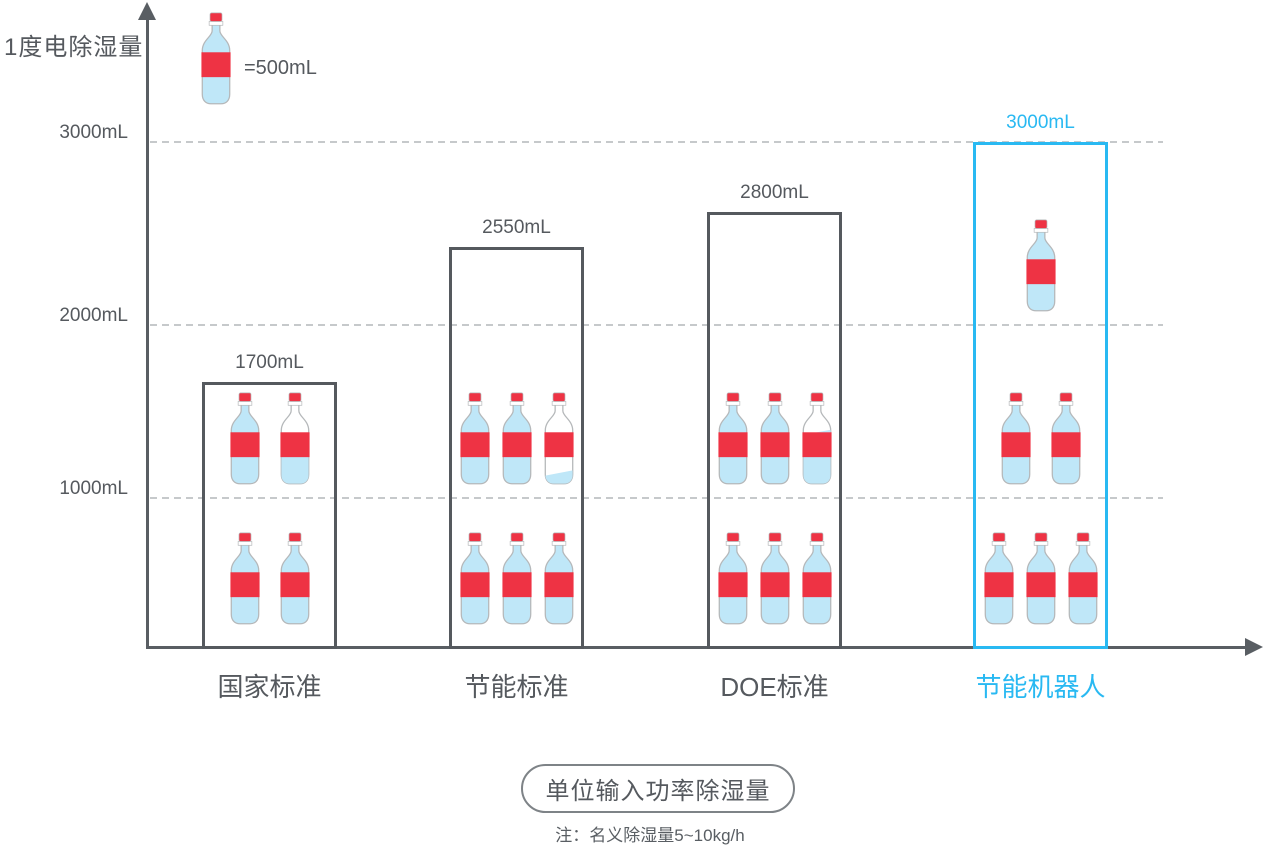 The height and width of the screenshot is (849, 1277). I want to click on category-label-0: 国家标准, so click(269, 687).